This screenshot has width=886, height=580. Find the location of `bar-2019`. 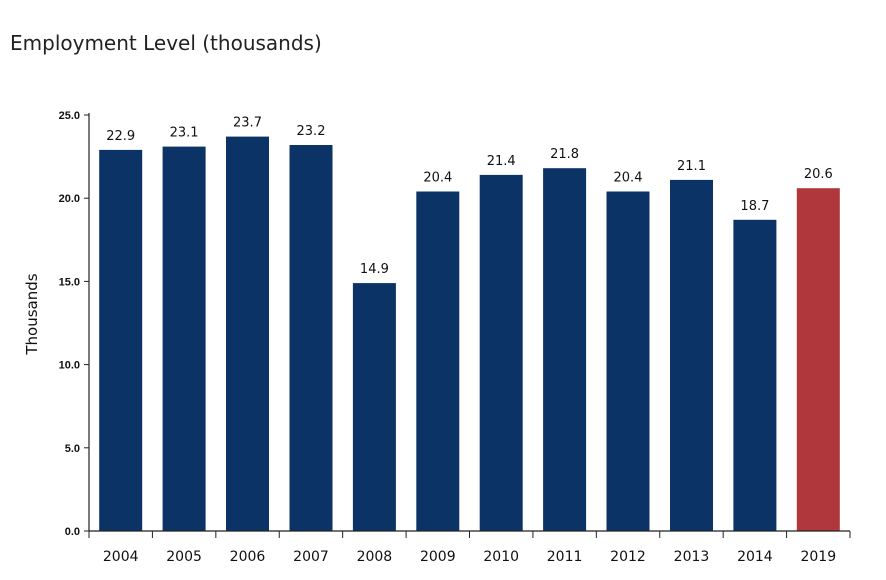

bar-2019 is located at coordinates (818, 359).